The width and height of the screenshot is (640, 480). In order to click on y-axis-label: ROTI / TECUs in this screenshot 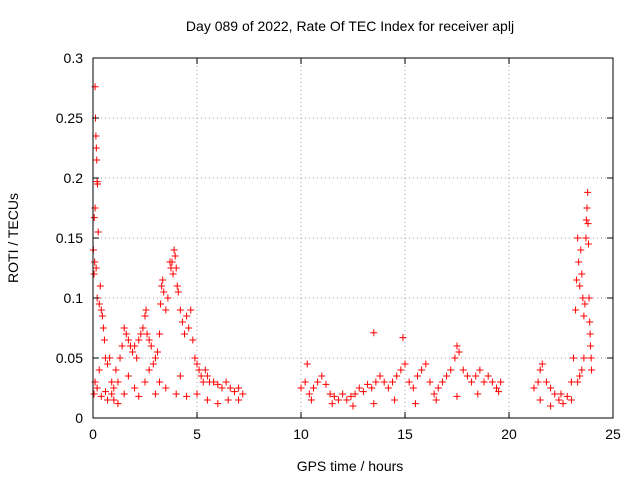, I will do `click(13, 238)`.